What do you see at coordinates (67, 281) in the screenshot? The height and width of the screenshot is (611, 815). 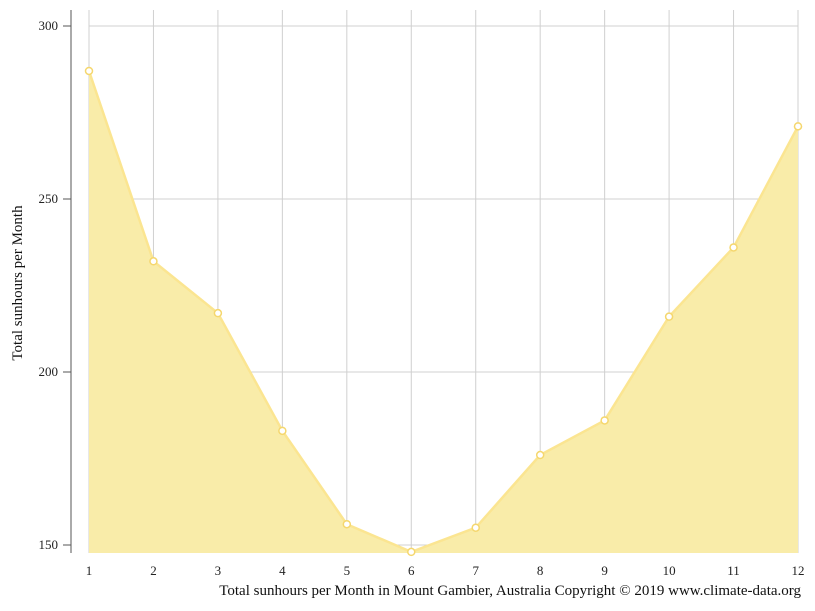 I see `axes` at bounding box center [67, 281].